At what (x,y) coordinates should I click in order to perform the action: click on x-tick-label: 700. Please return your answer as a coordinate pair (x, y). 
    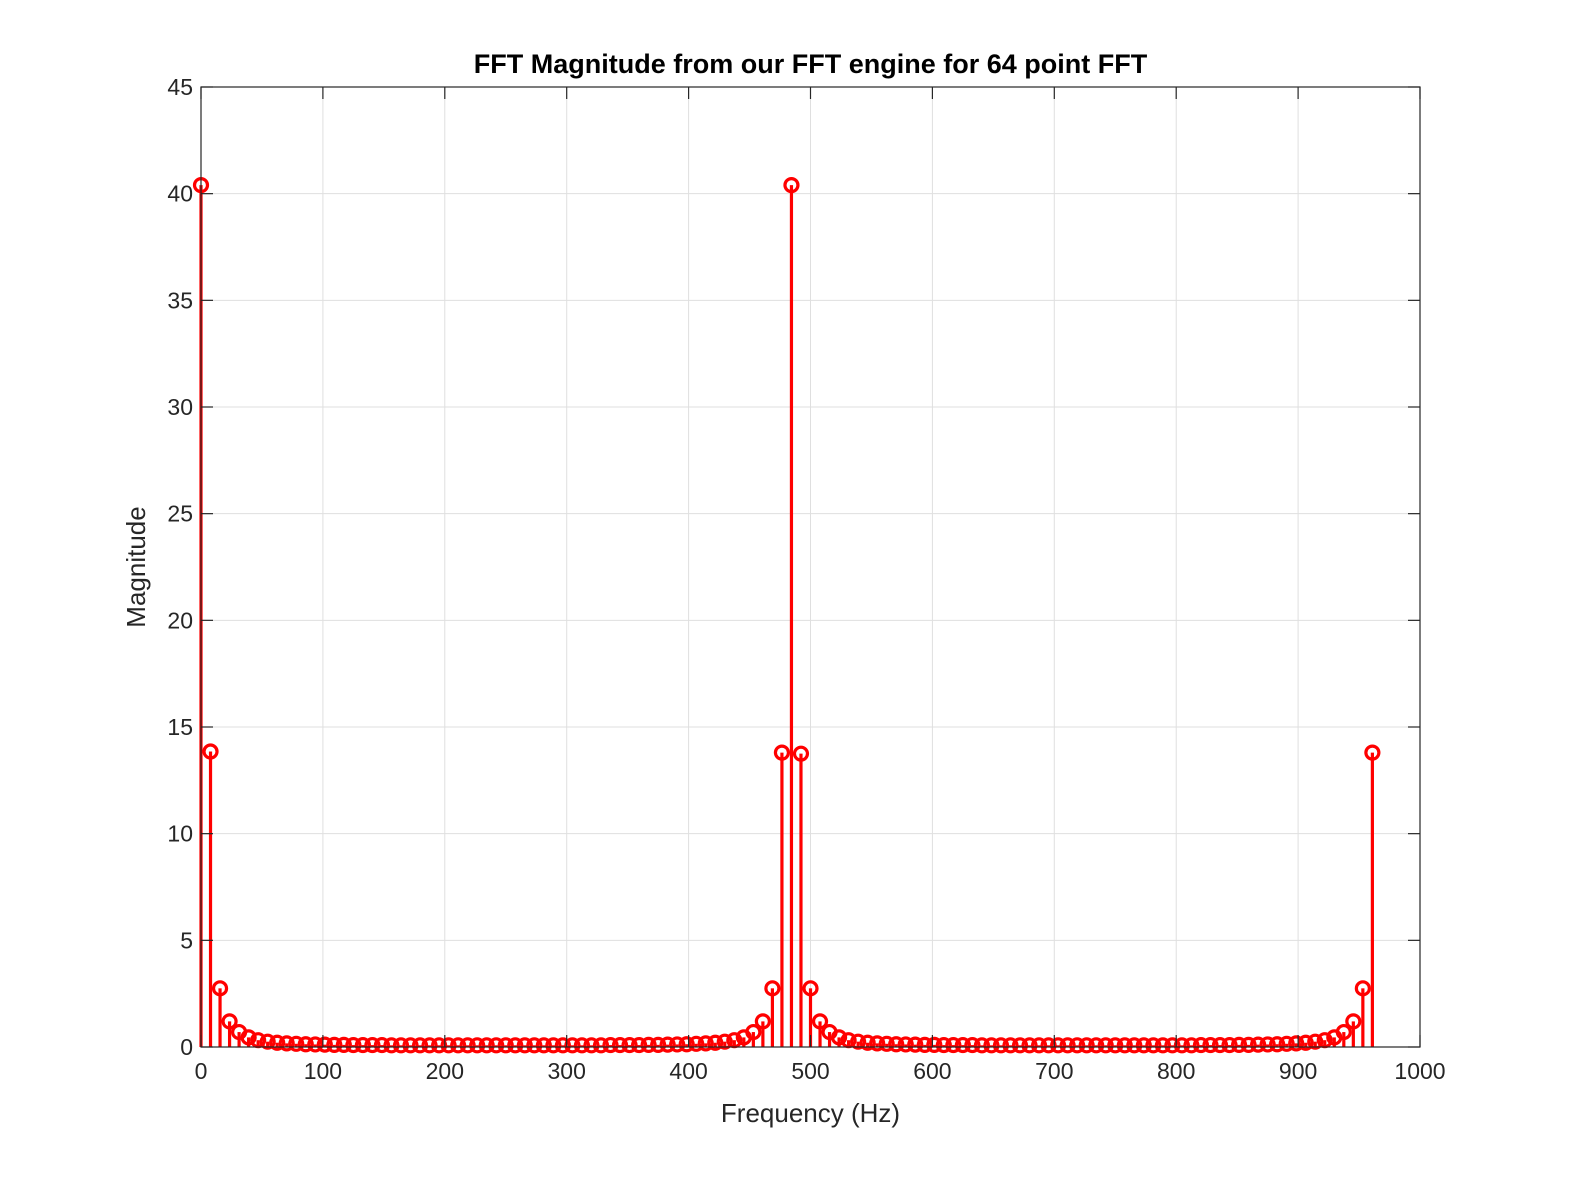
    Looking at the image, I should click on (1054, 1071).